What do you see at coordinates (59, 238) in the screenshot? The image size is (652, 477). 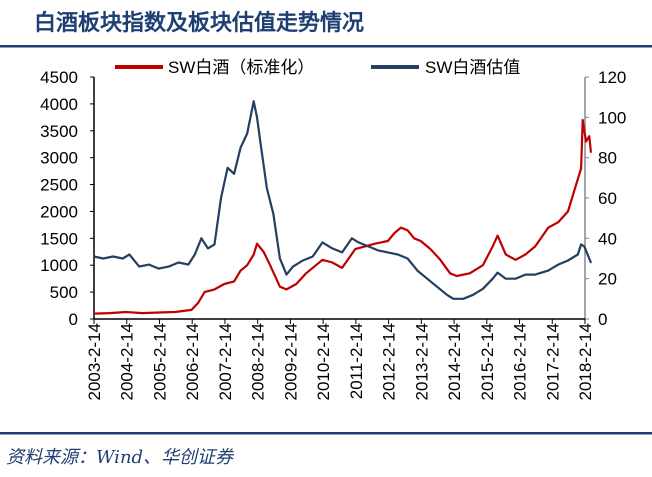 I see `y-tick-label: 1500` at bounding box center [59, 238].